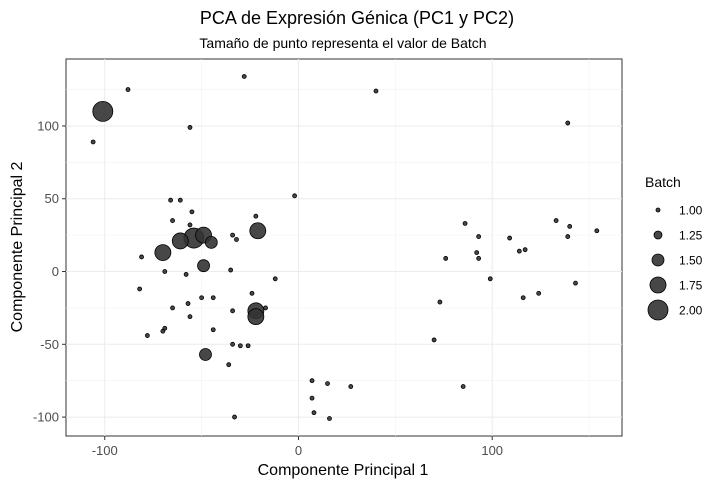 This screenshot has height=487, width=720. Describe the element at coordinates (298, 450) in the screenshot. I see `x-tick-label: 0` at that location.